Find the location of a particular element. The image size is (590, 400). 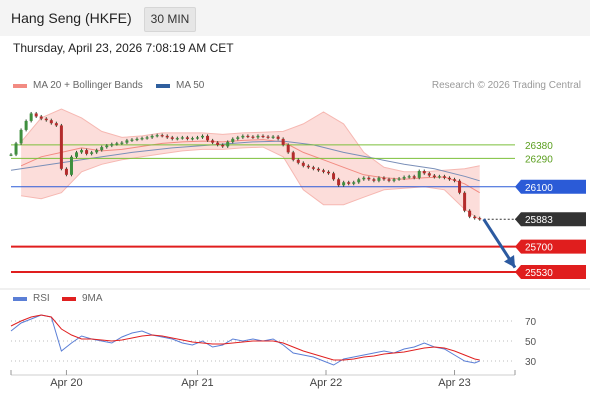

timeframe-button: 30 MIN is located at coordinates (170, 19).